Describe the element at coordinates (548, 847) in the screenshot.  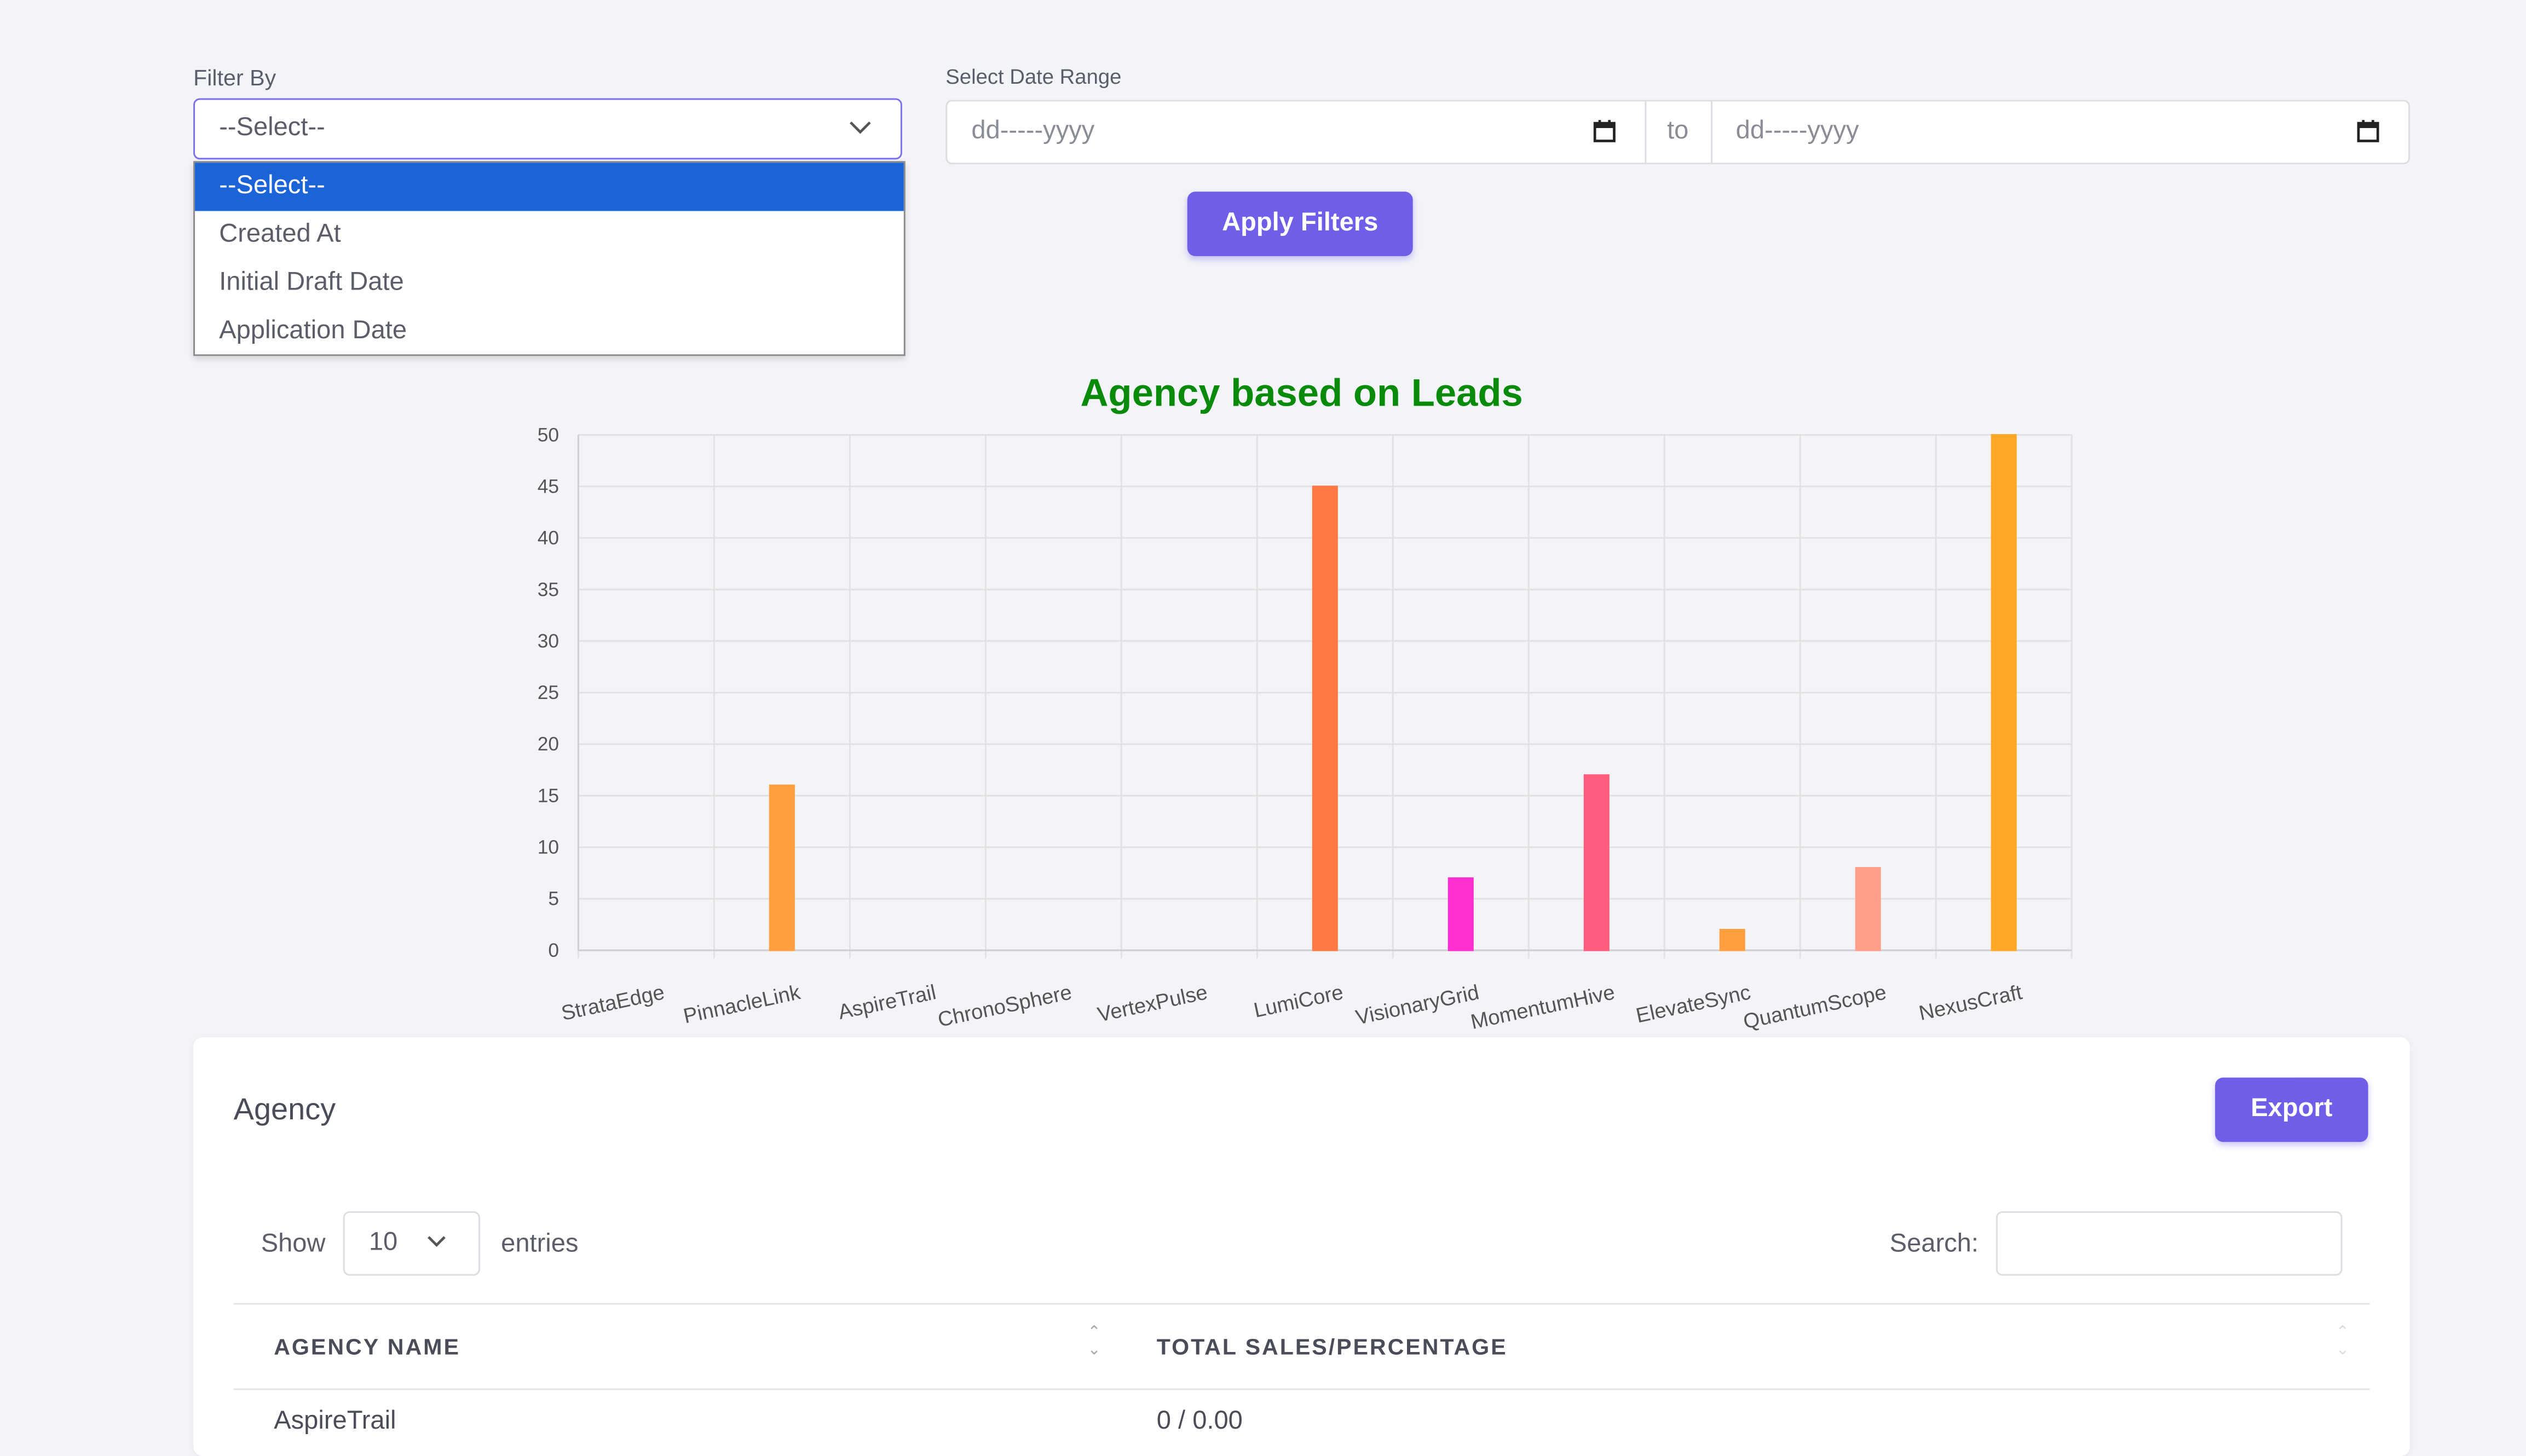
I see `y-tick-label: 10` at that location.